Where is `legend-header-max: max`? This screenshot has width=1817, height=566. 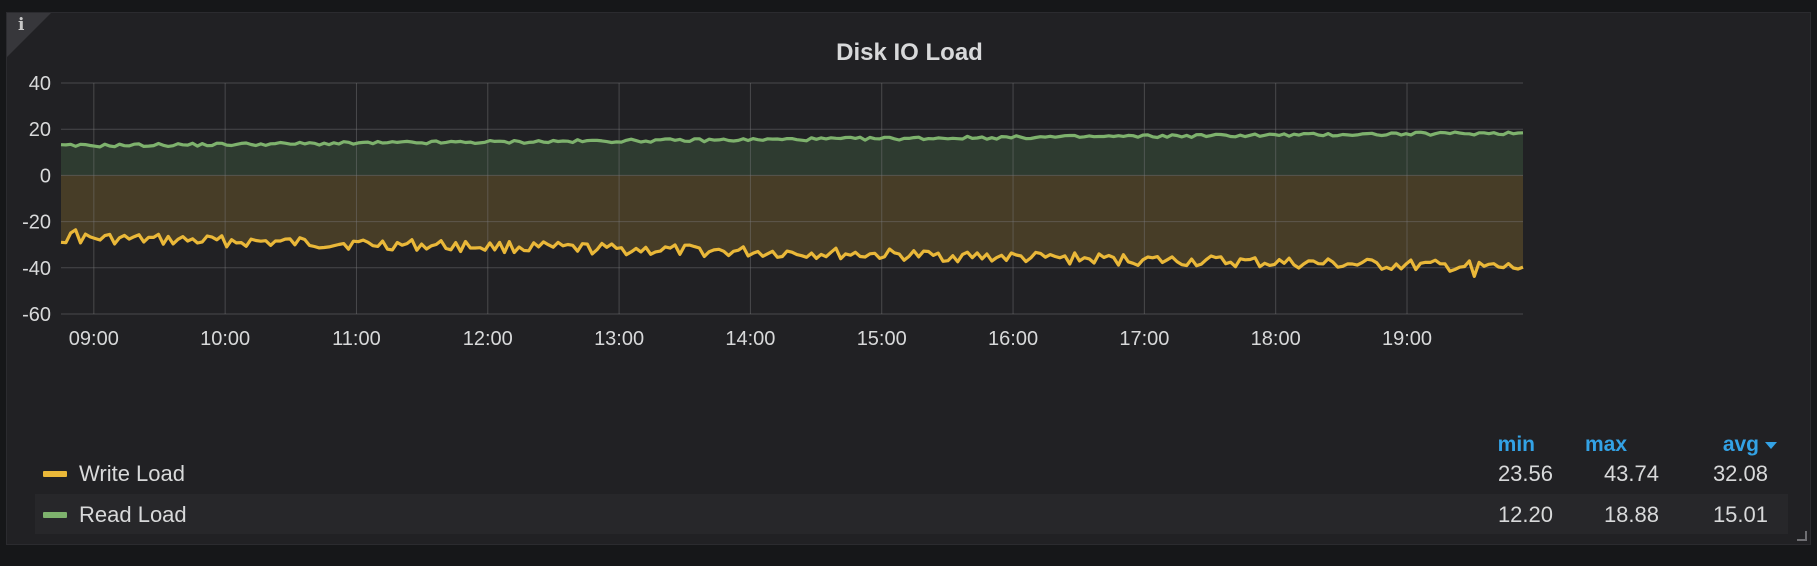
legend-header-max: max is located at coordinates (1605, 444).